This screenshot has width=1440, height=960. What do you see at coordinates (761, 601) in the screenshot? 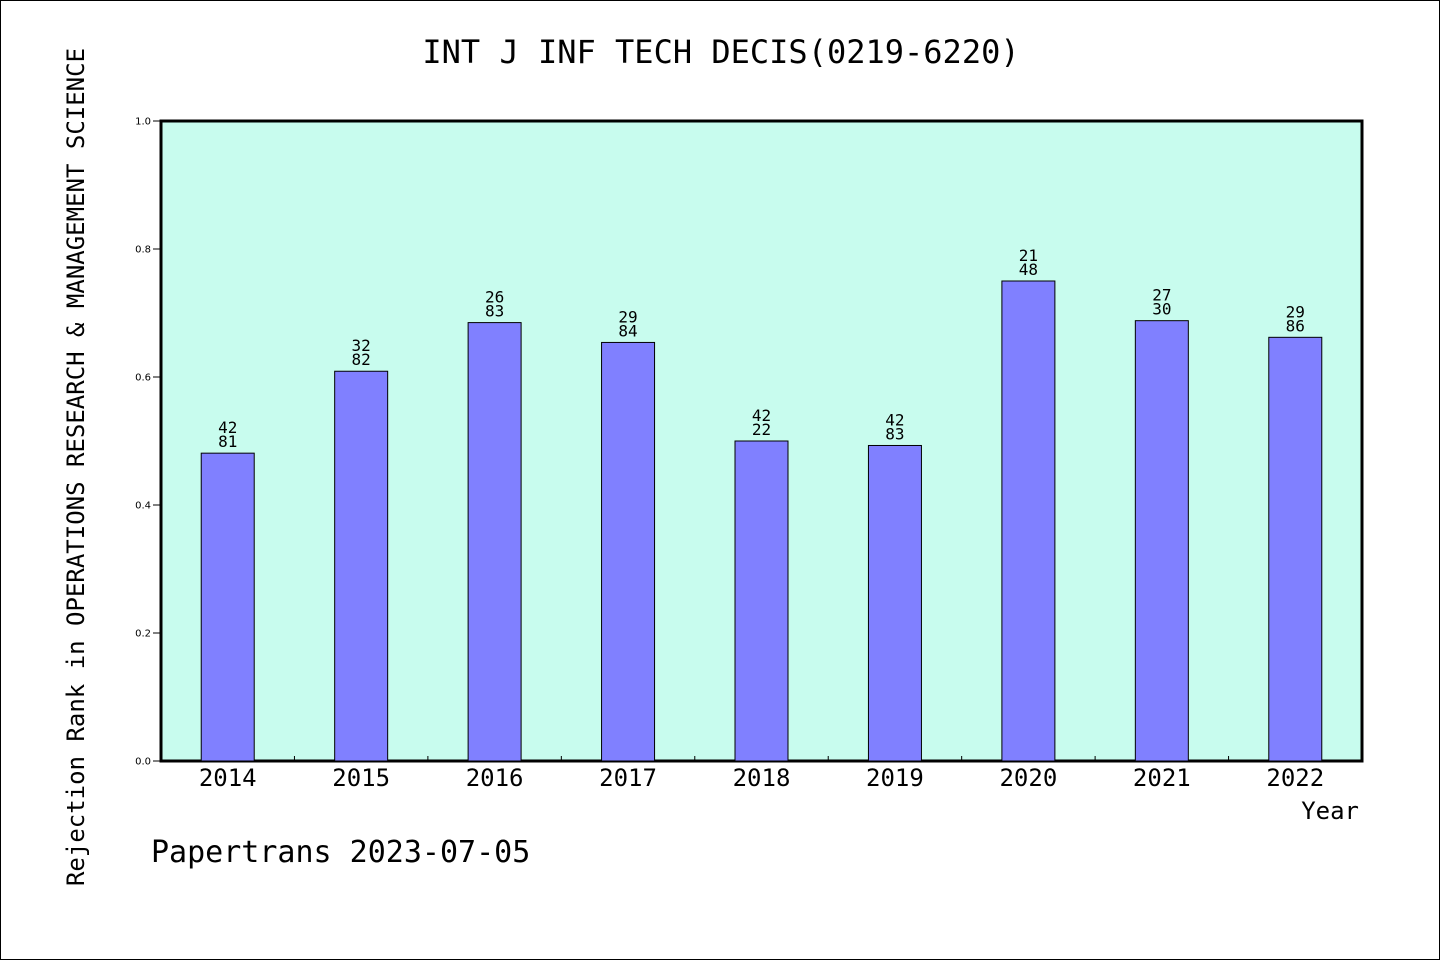
I see `bar-2018` at bounding box center [761, 601].